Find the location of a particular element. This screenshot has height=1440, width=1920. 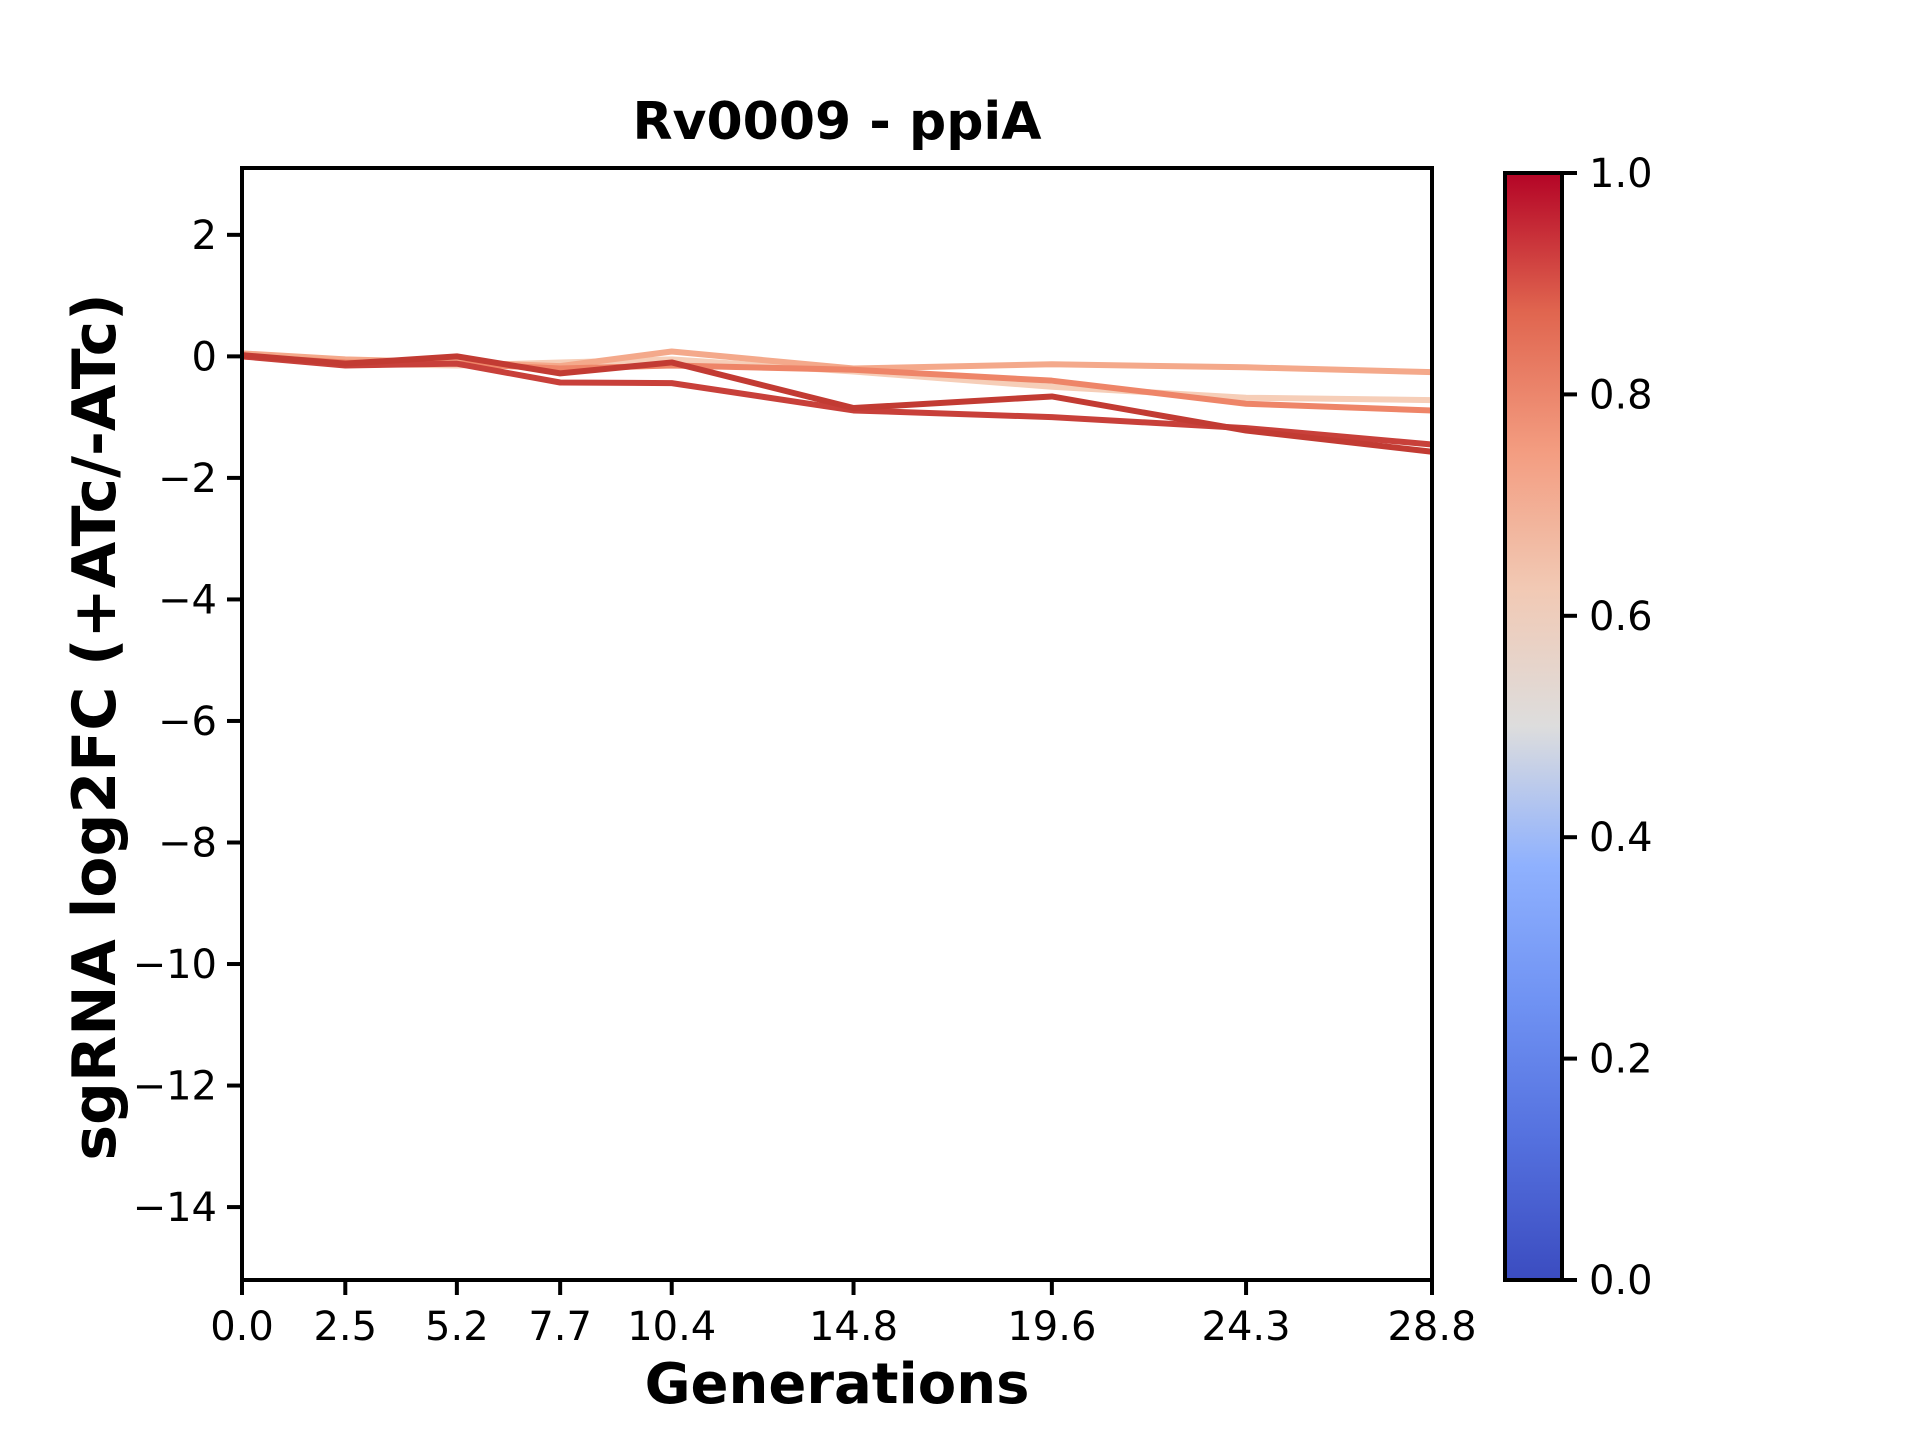

x-axis-label: Generations is located at coordinates (837, 1384).